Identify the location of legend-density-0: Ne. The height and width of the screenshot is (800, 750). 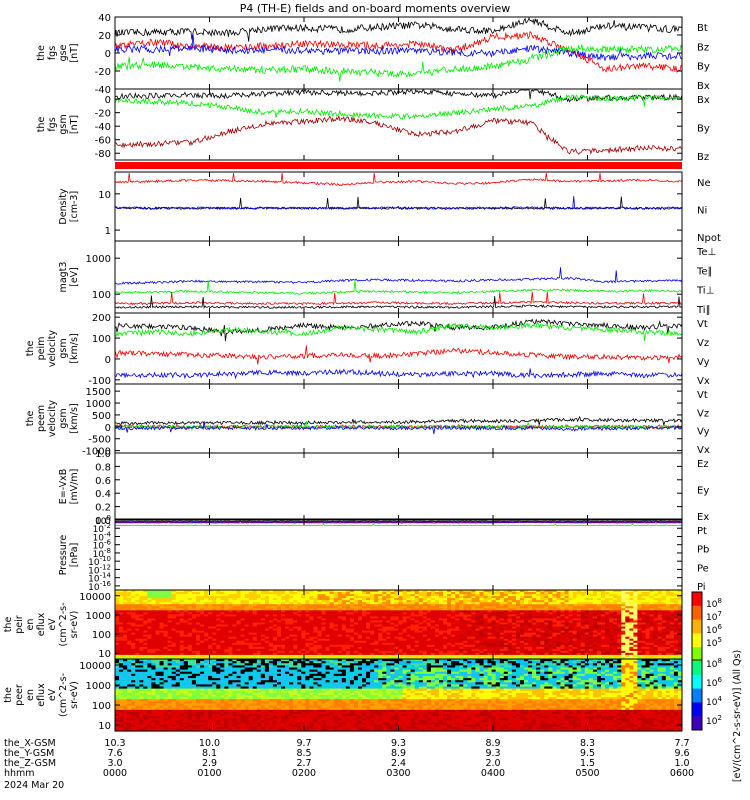
(704, 183).